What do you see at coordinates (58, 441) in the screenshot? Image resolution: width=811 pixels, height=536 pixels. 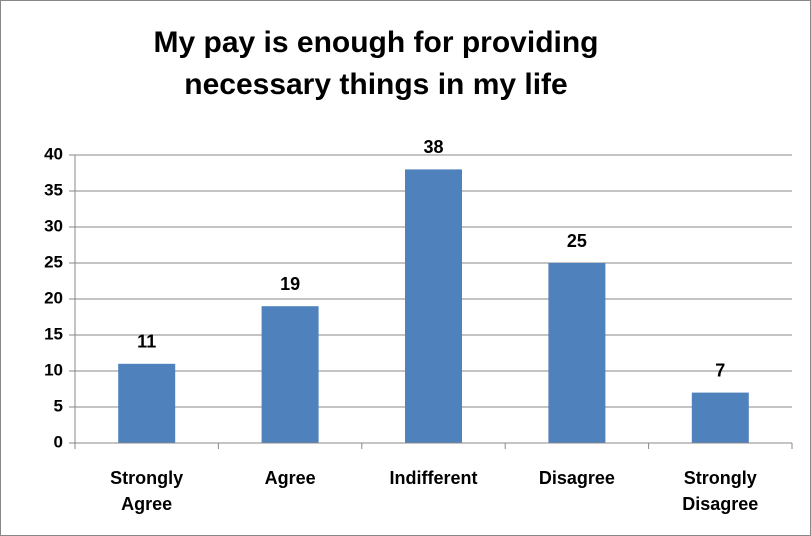 I see `y-tick-label: 0` at bounding box center [58, 441].